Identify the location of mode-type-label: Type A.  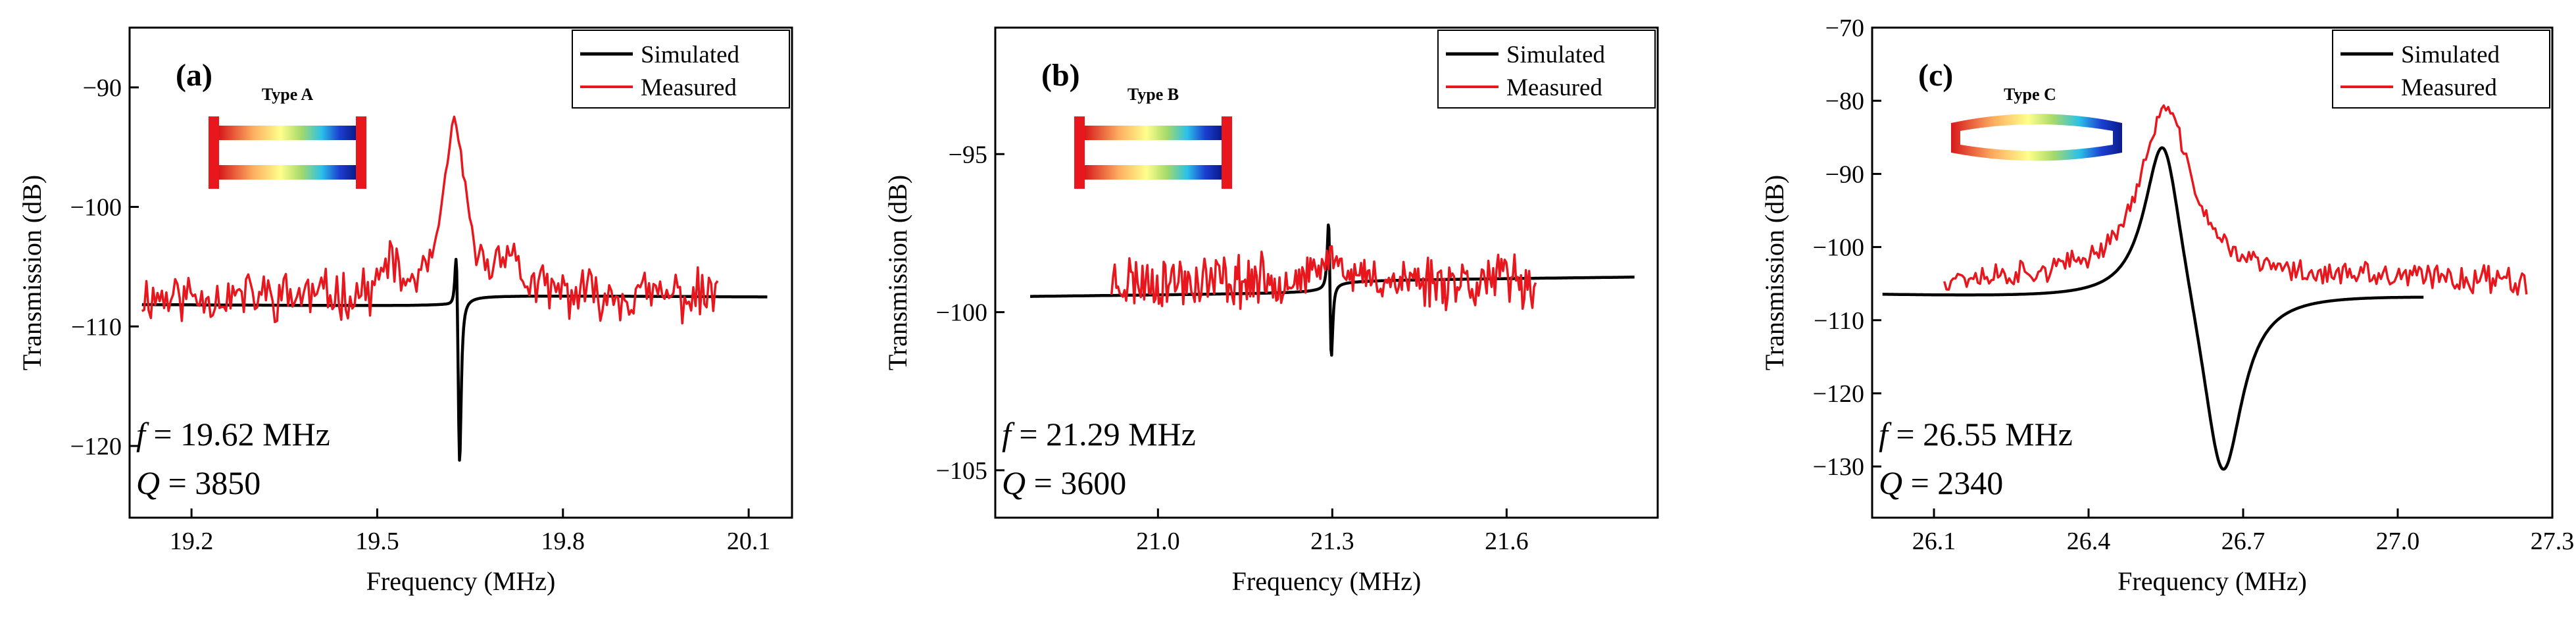
(287, 94).